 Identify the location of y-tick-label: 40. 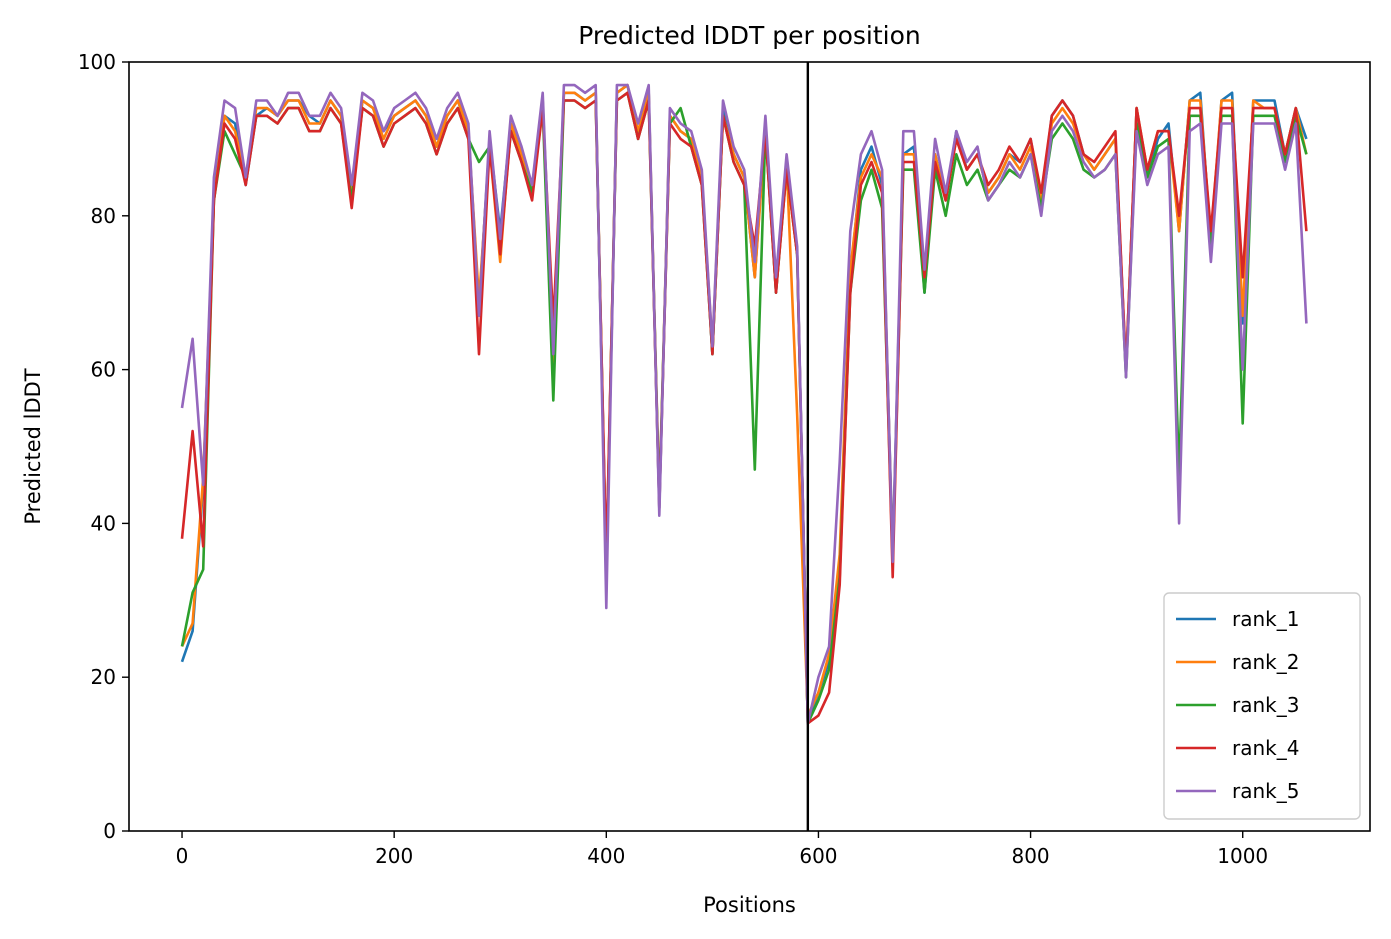
(103, 523).